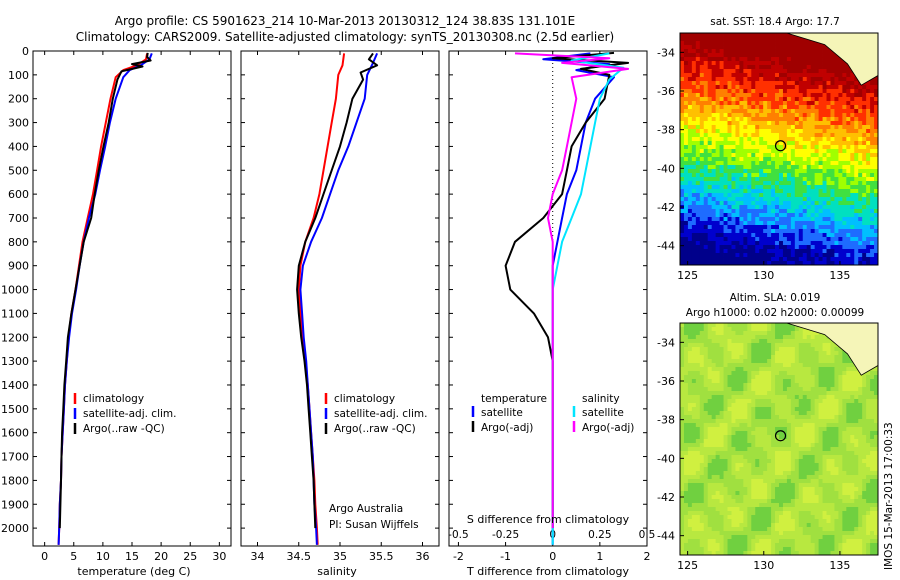 This screenshot has width=900, height=580. Describe the element at coordinates (133, 571) in the screenshot. I see `temperature-xlabel: temperature (deg C)` at that location.